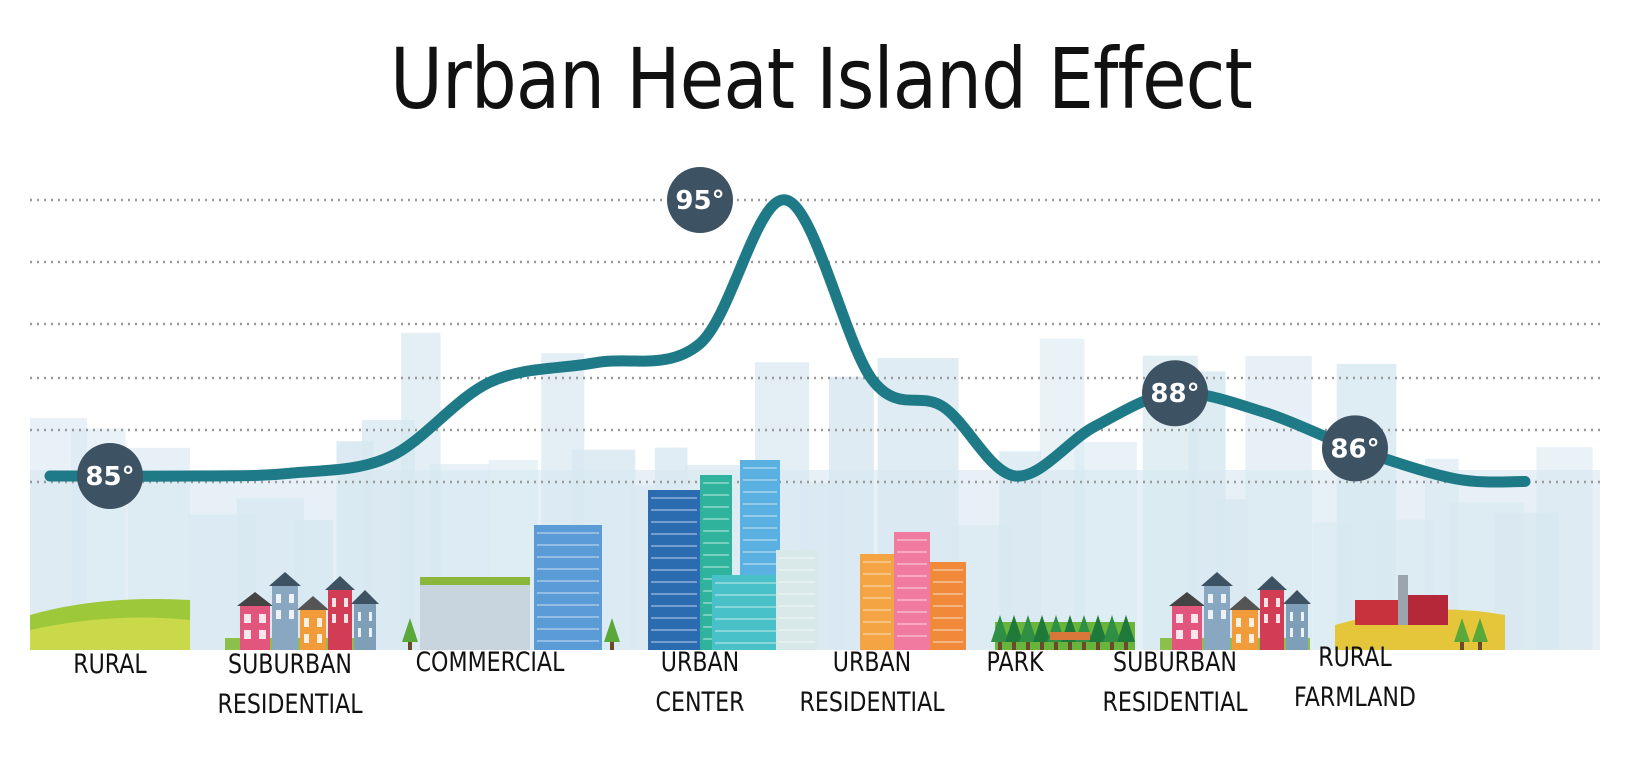 This screenshot has height=766, width=1642. I want to click on bench, so click(1070, 636).